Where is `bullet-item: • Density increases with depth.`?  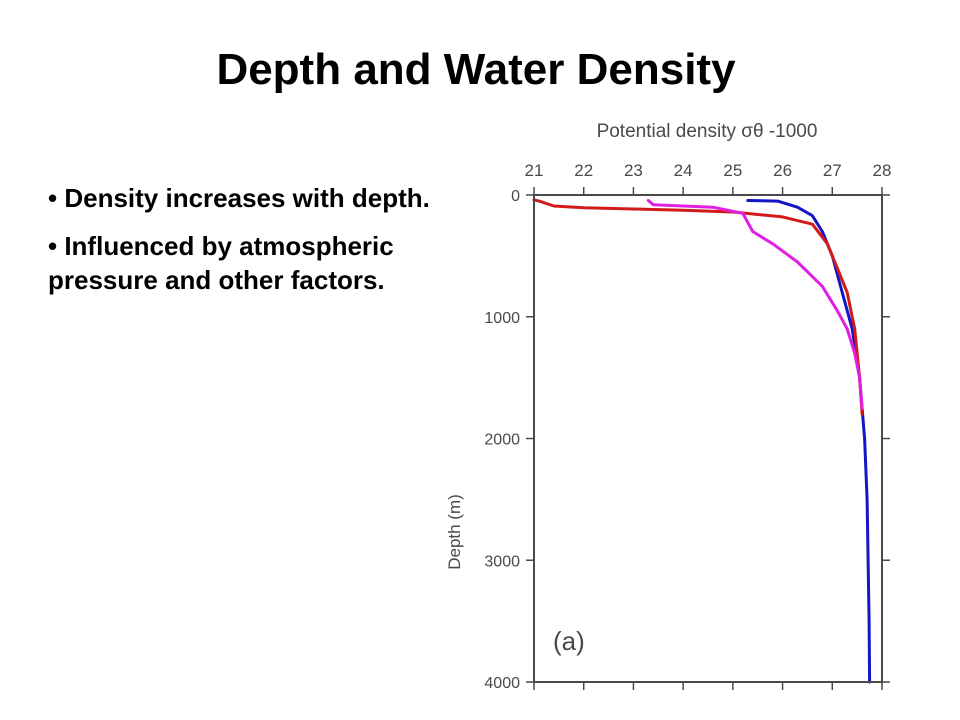
bullet-item: • Density increases with depth. is located at coordinates (239, 198).